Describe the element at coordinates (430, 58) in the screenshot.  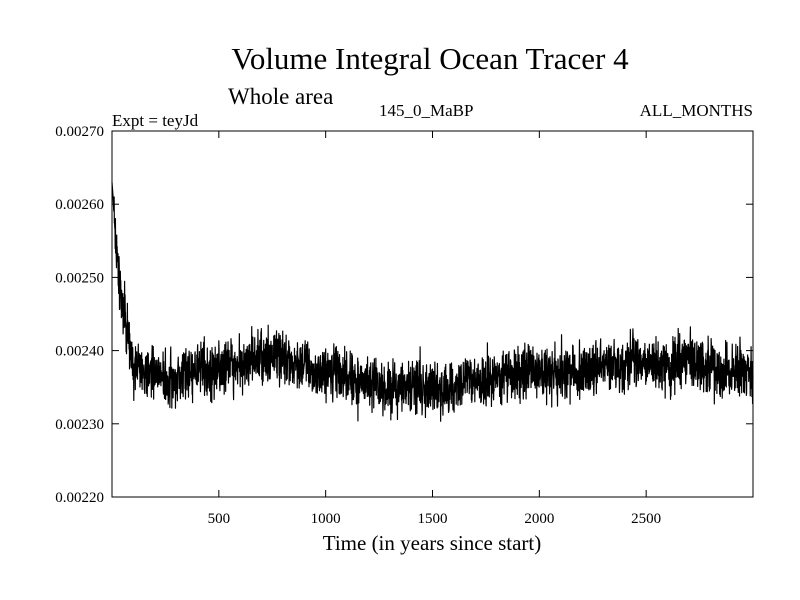
I see `chart-title: Volume Integral Ocean Tracer 4` at that location.